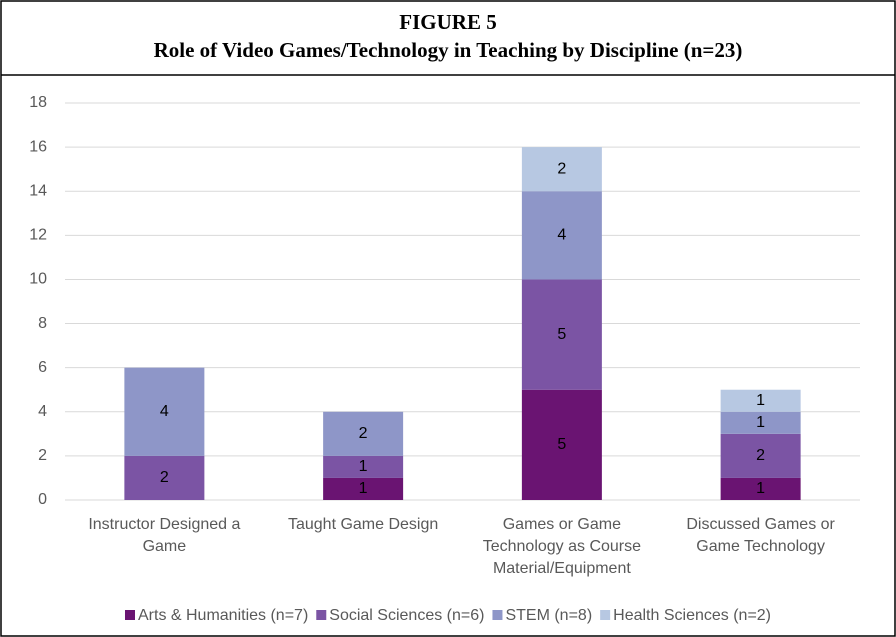  What do you see at coordinates (223, 615) in the screenshot?
I see `legend-label: Arts & Humanities (n=7)` at bounding box center [223, 615].